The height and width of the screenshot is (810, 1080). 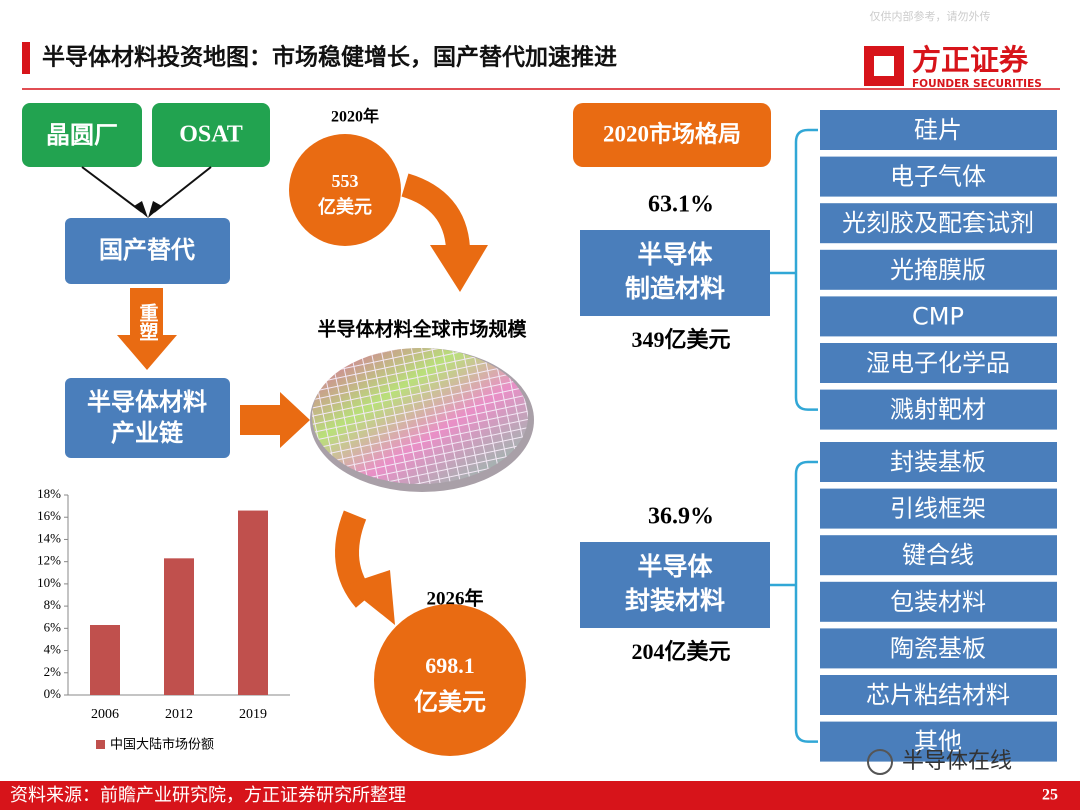 I want to click on material-label: 封装基板, so click(x=938, y=462).